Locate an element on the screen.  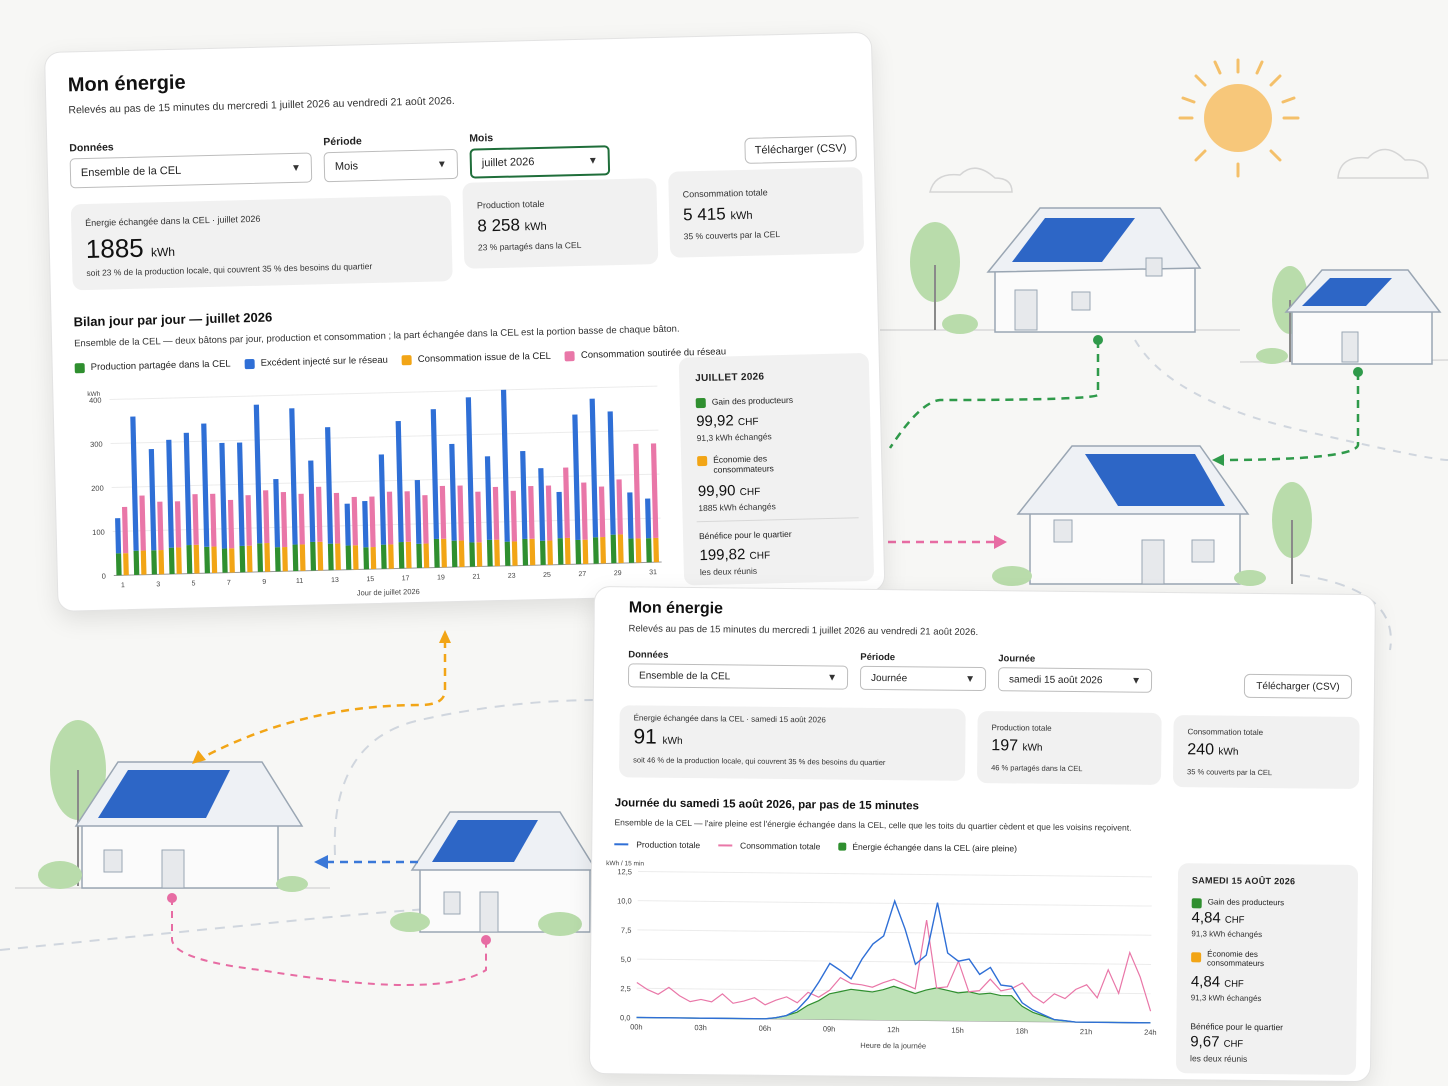
legend-label: Production totale is located at coordinates (668, 845).